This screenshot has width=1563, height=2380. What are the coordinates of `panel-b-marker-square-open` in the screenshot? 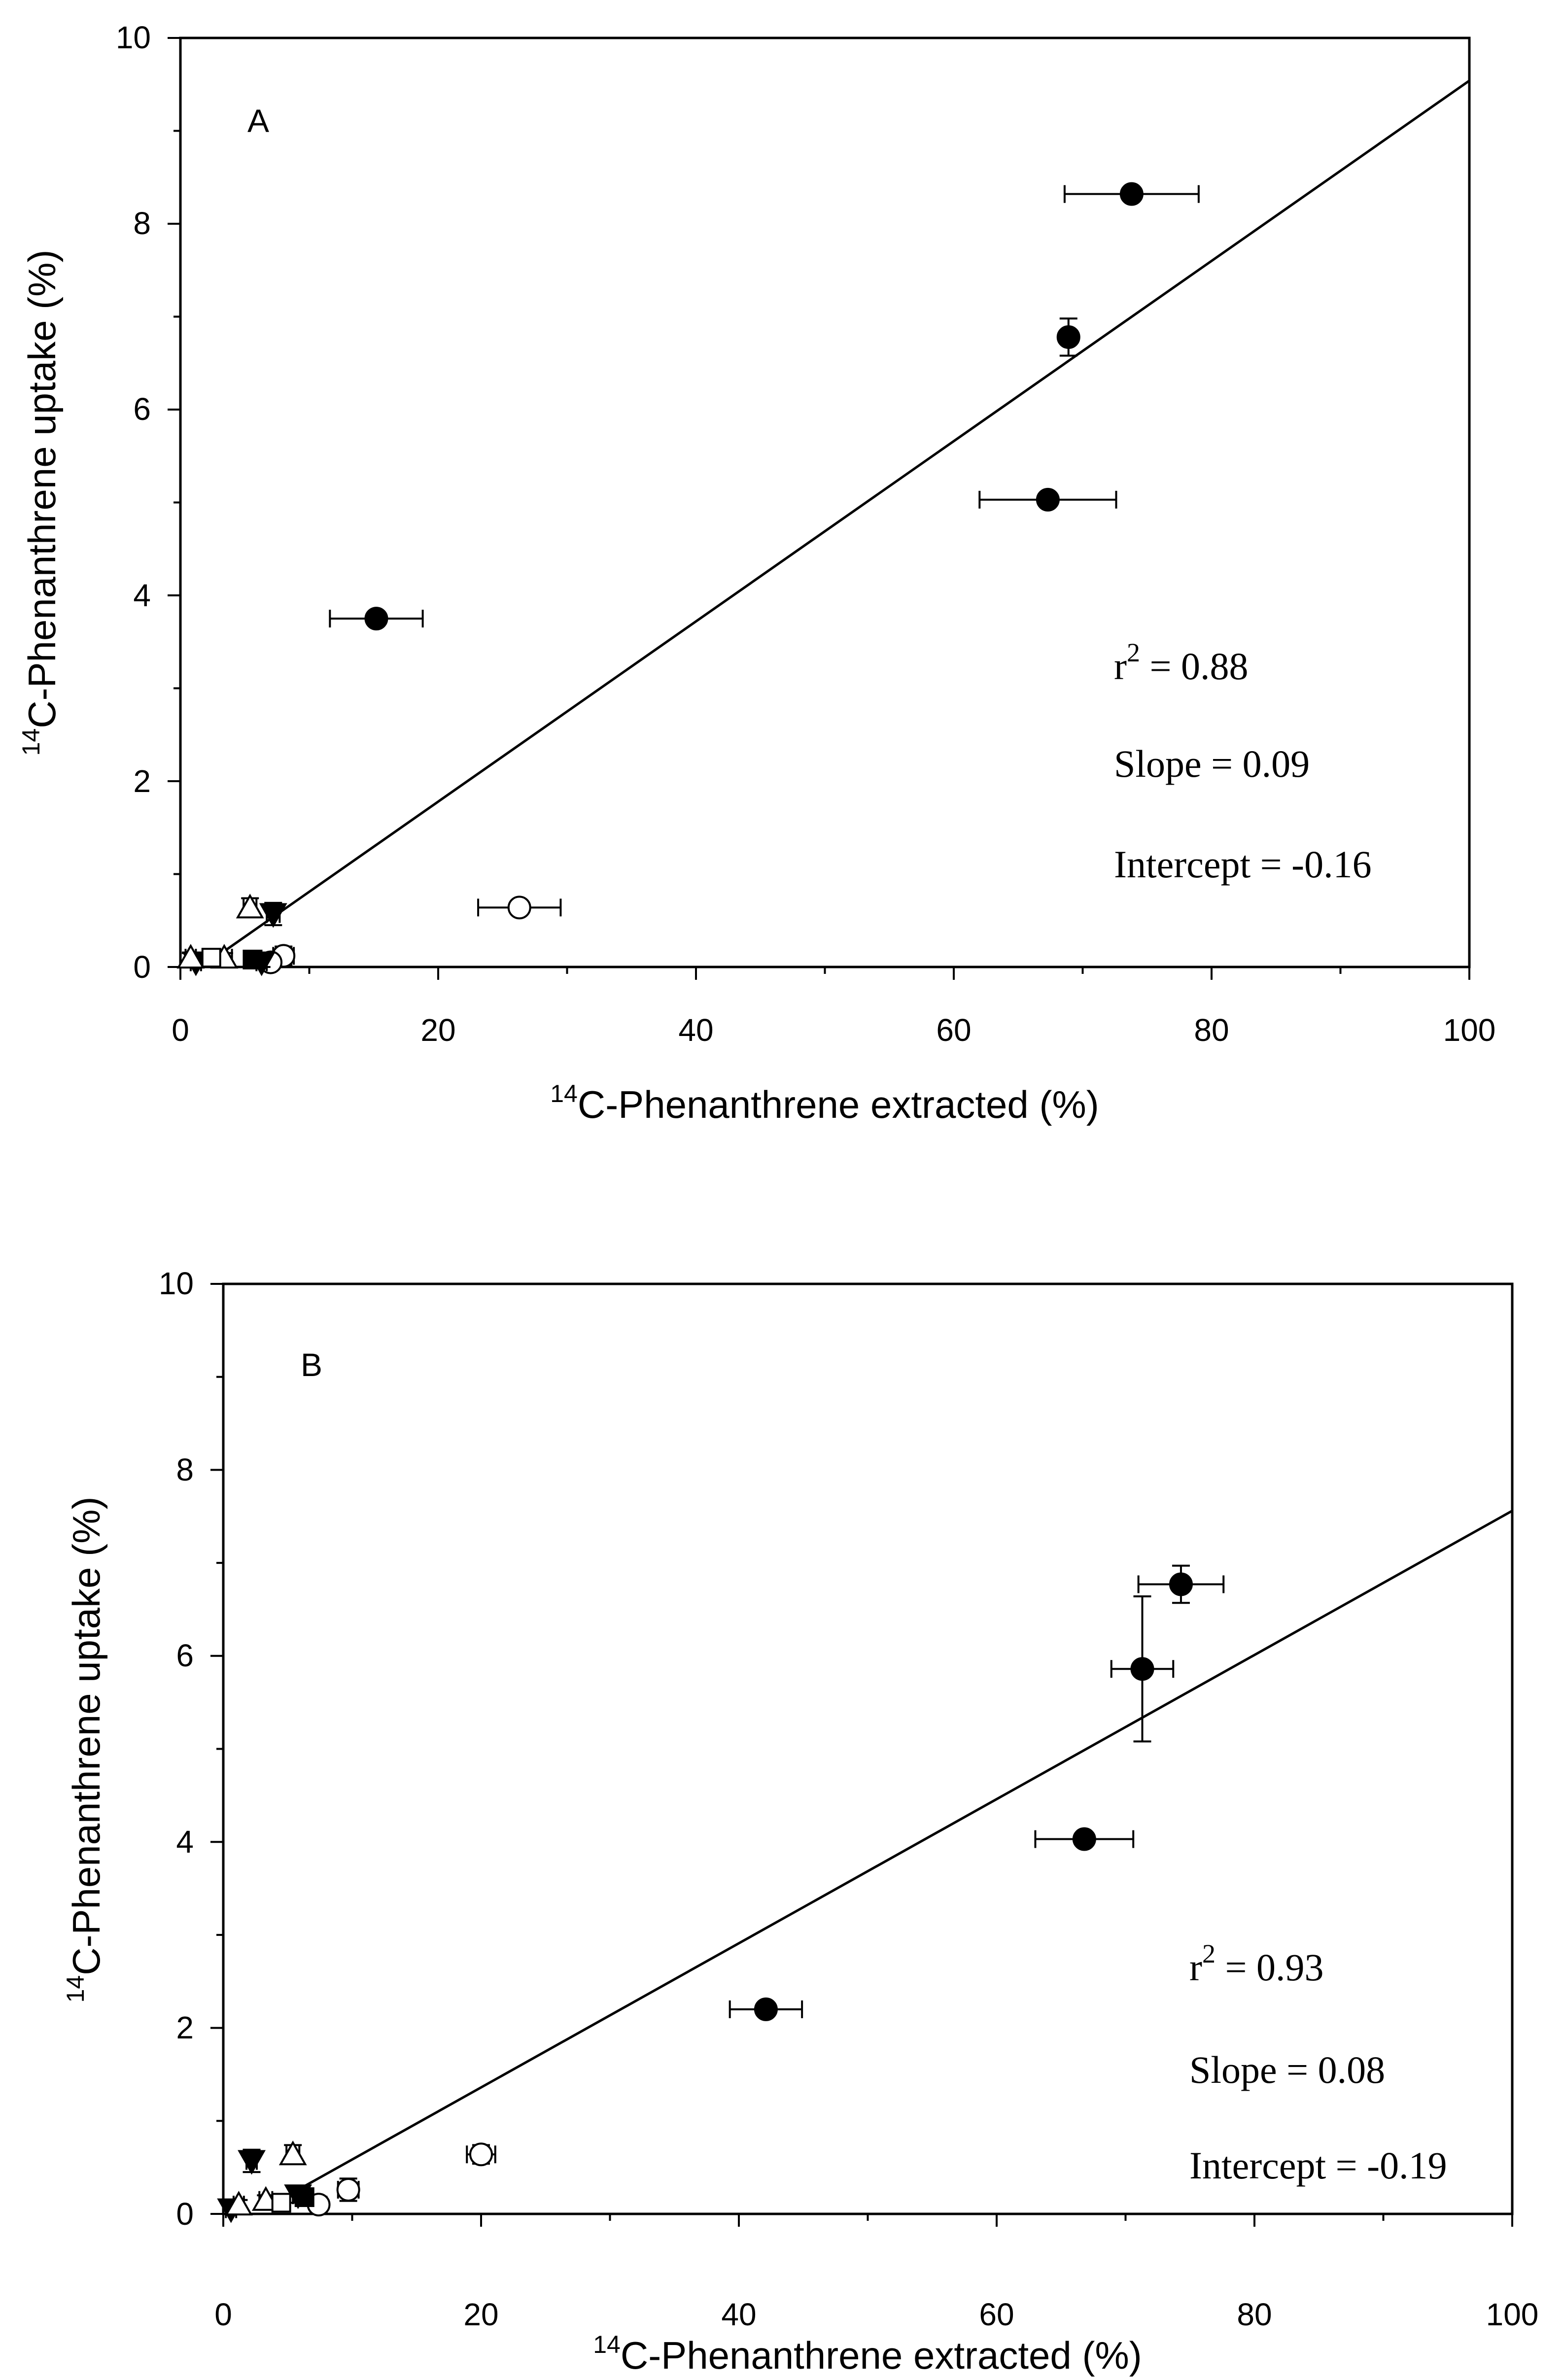 It's located at (281, 2203).